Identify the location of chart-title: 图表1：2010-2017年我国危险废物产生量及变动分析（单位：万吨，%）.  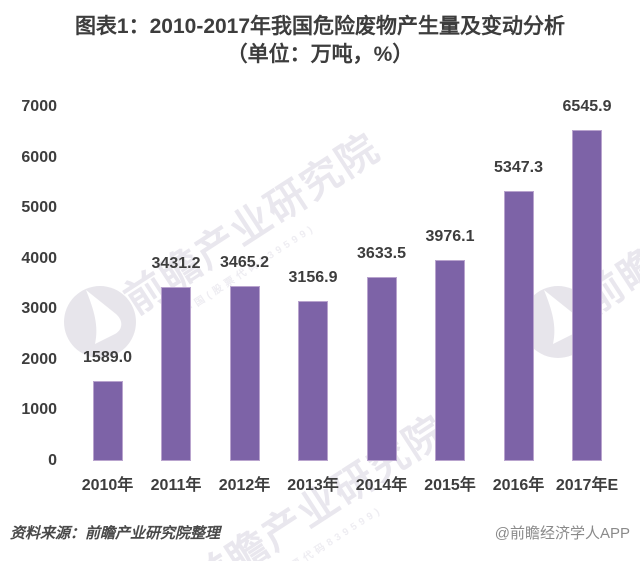
(320, 40).